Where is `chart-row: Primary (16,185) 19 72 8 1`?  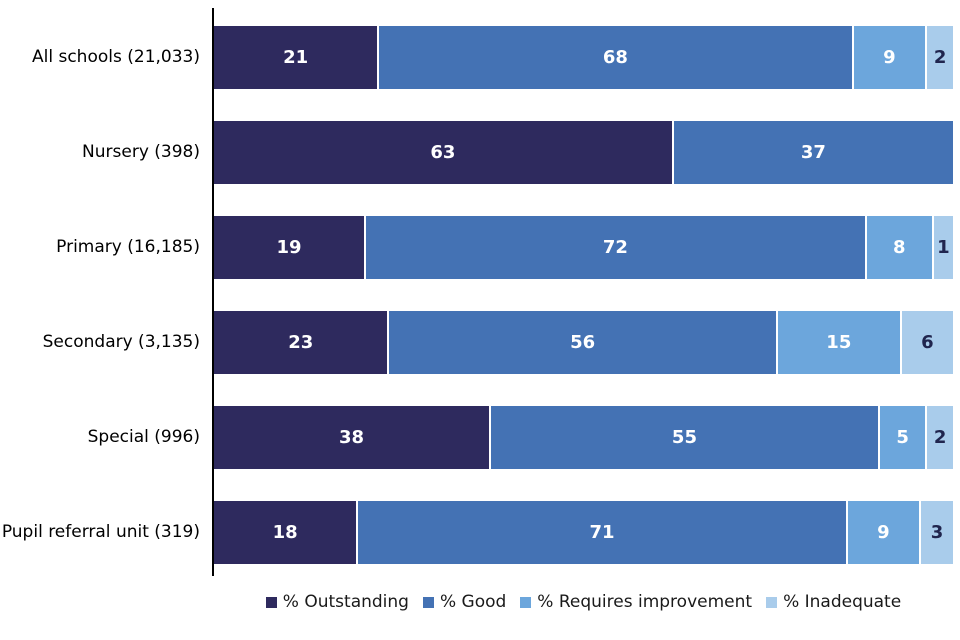 chart-row: Primary (16,185) 19 72 8 1 is located at coordinates (476, 247).